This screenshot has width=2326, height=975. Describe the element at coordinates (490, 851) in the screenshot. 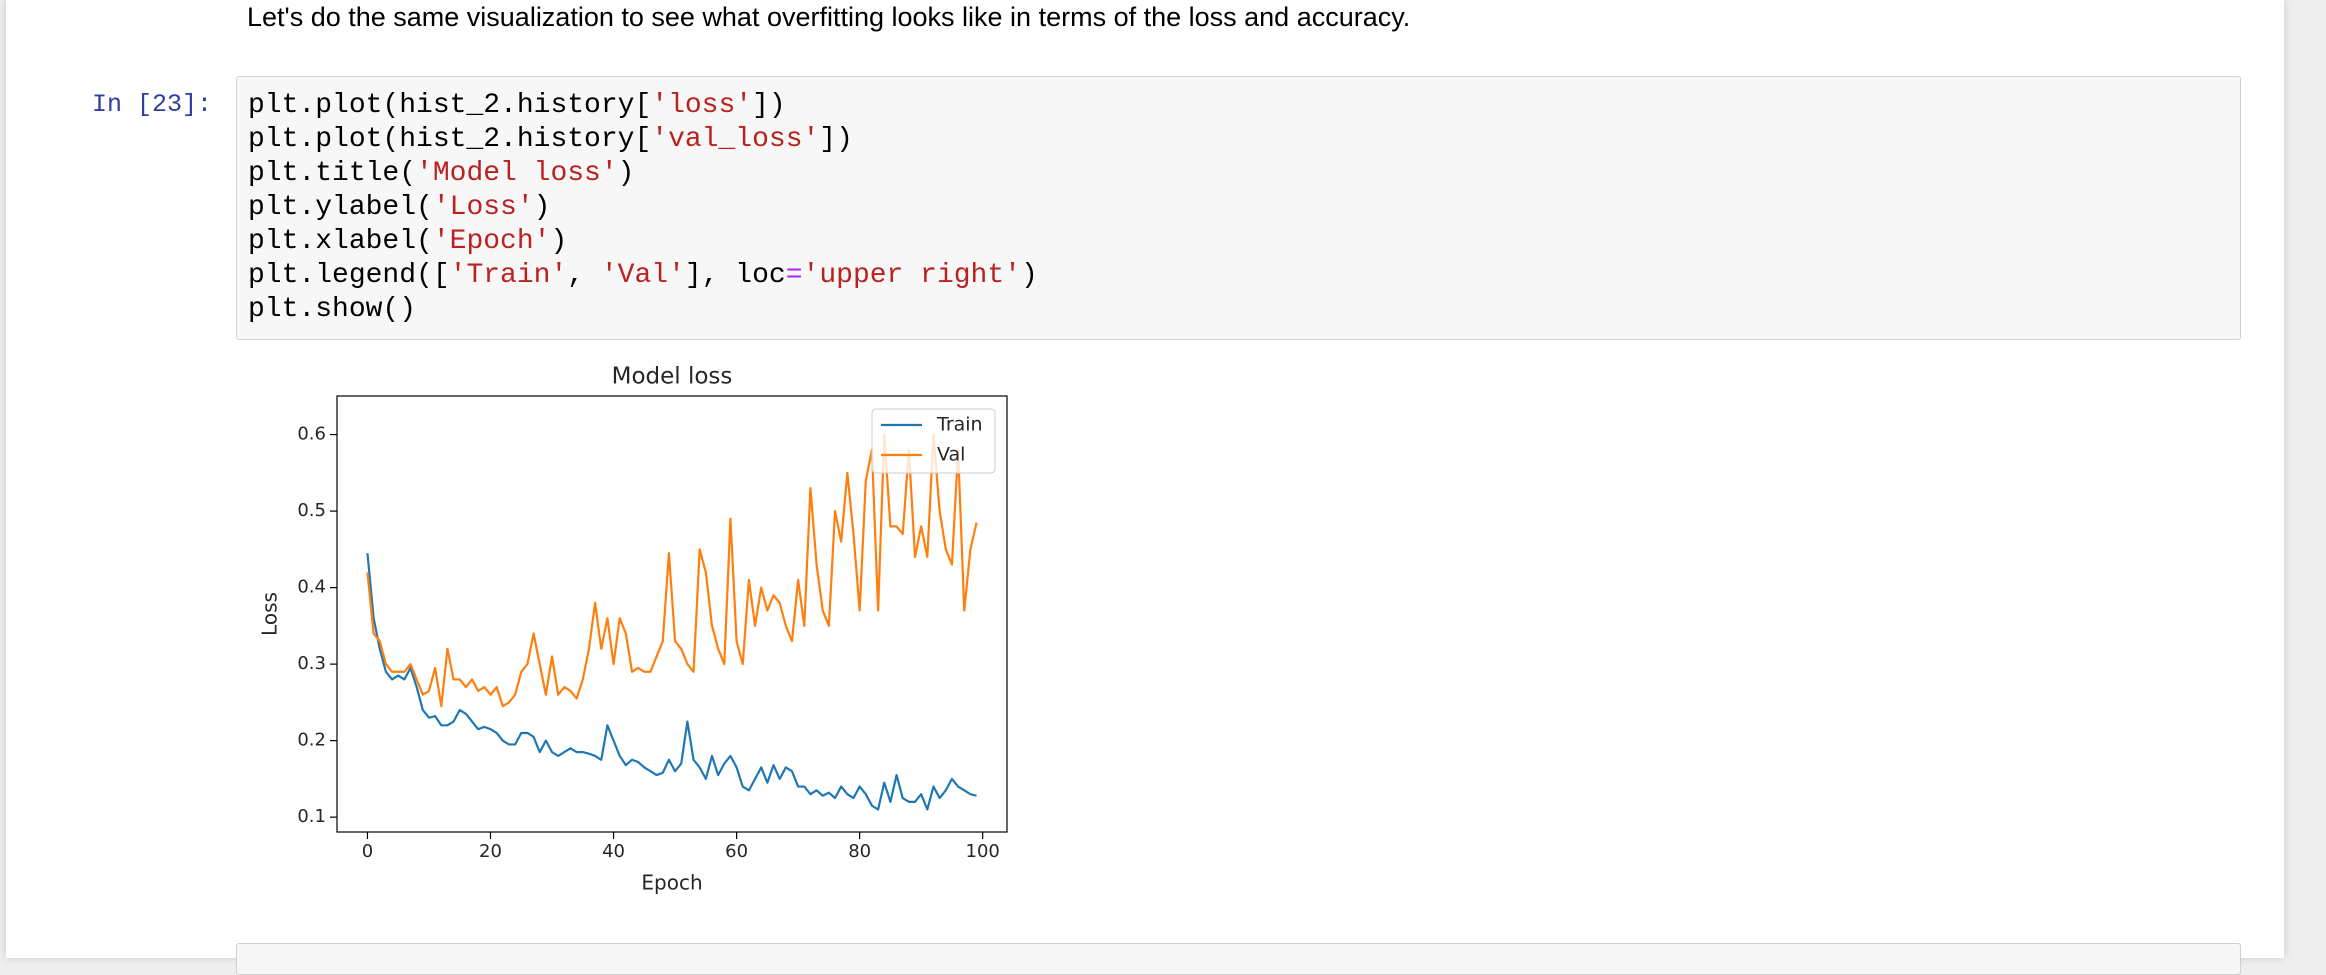

I see `x-tick-label: 20` at that location.